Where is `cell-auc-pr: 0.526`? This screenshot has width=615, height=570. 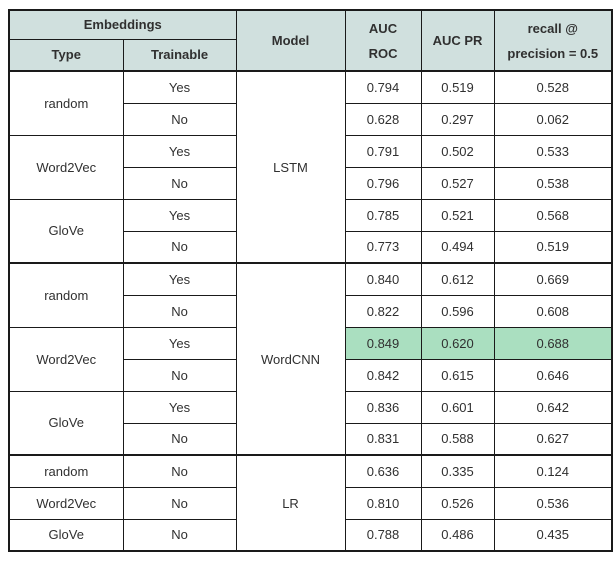 cell-auc-pr: 0.526 is located at coordinates (457, 503).